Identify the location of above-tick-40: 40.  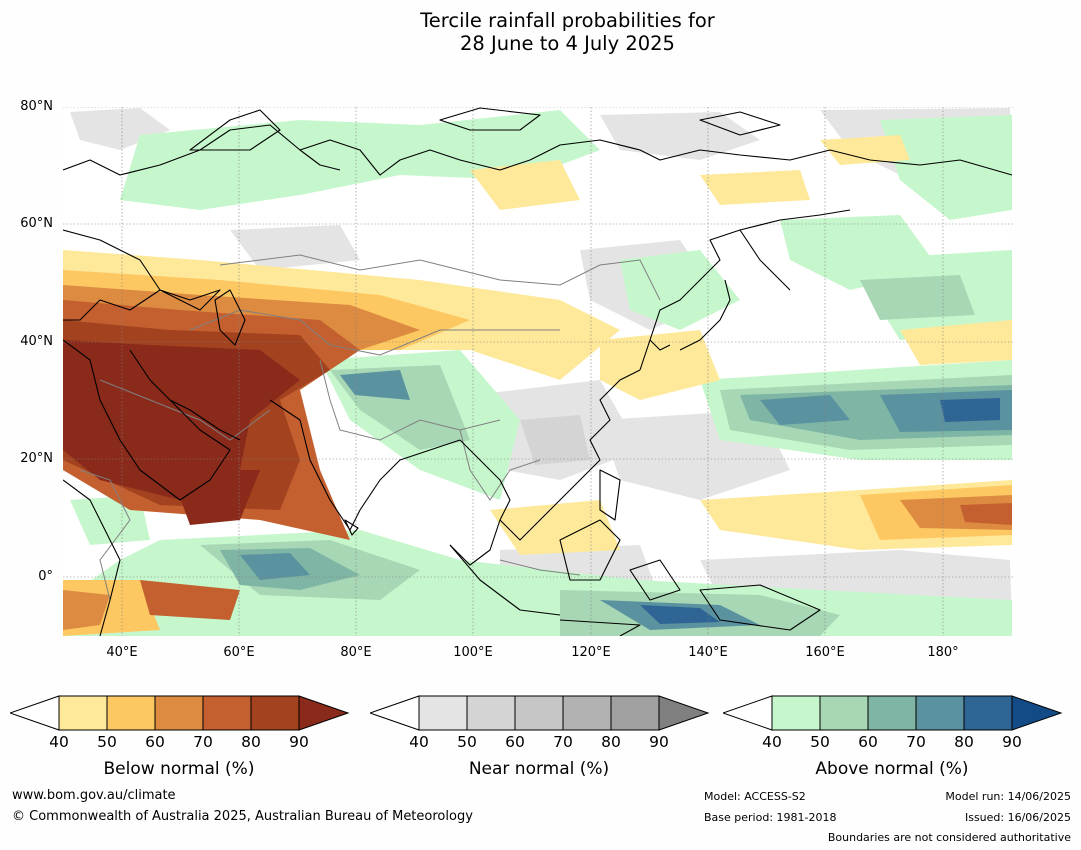
(772, 742).